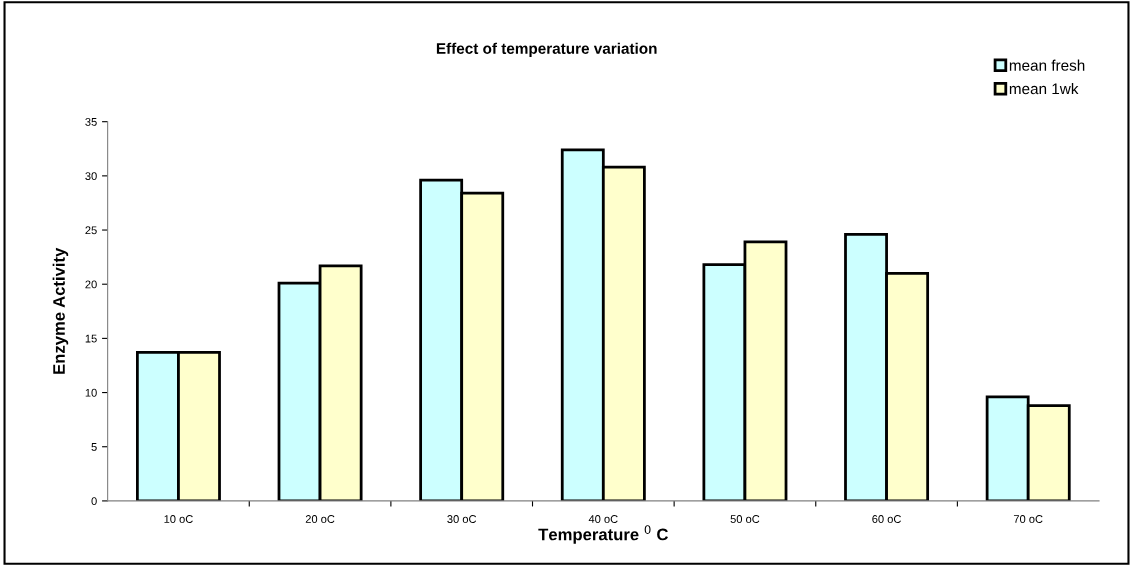 Image resolution: width=1133 pixels, height=566 pixels. Describe the element at coordinates (91, 230) in the screenshot. I see `y-tick-label: 25` at that location.